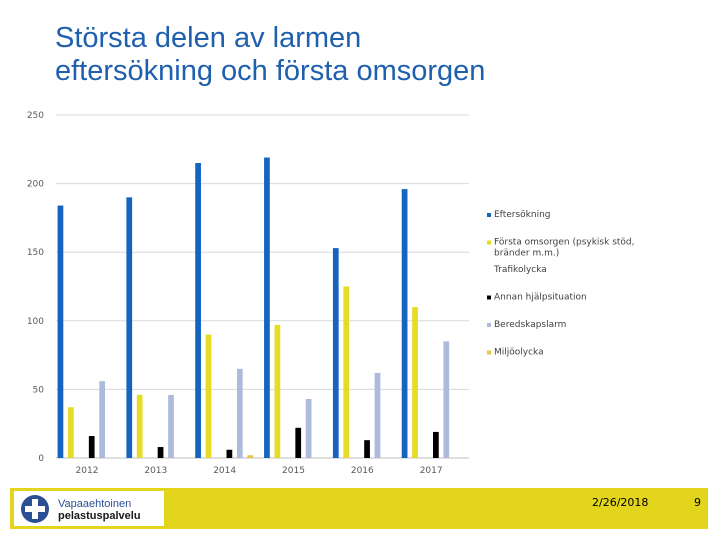 The width and height of the screenshot is (720, 540). Describe the element at coordinates (35, 253) in the screenshot. I see `y-tick-label-150: 150` at that location.